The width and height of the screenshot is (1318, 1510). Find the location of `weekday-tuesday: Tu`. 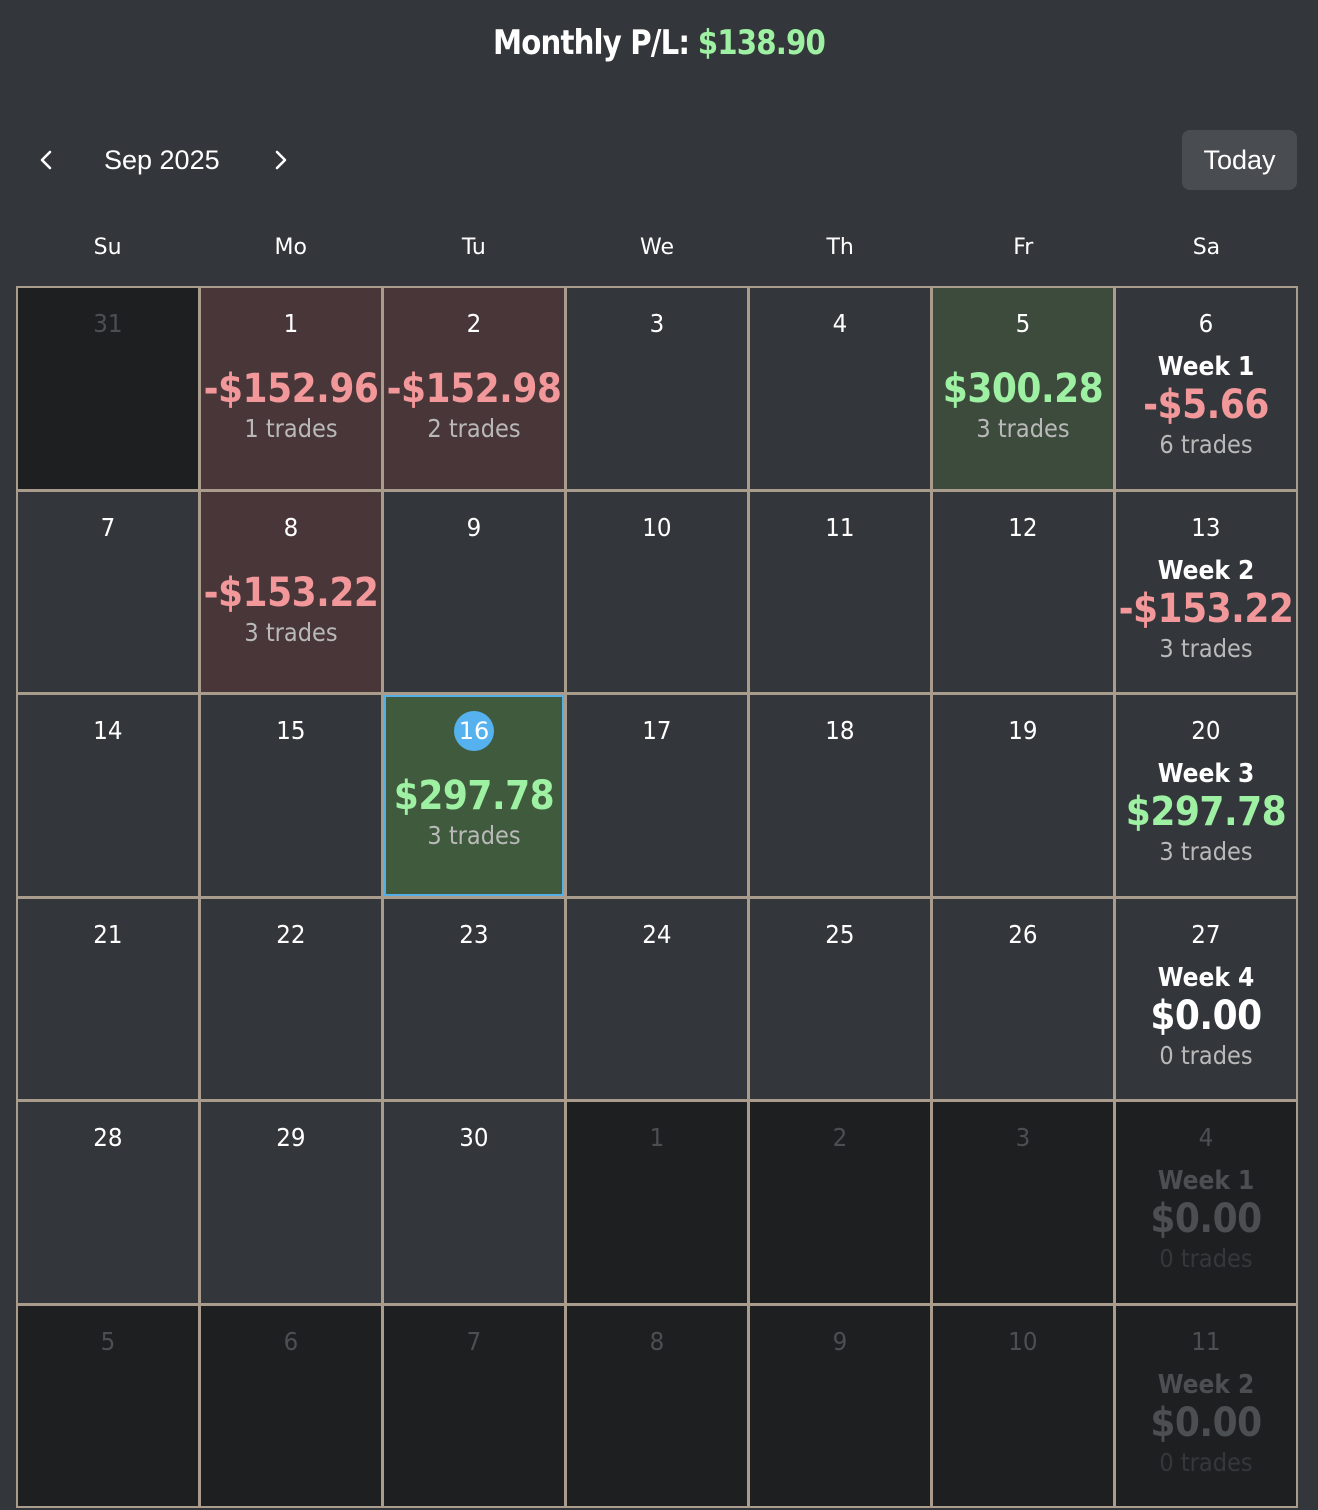

weekday-tuesday: Tu is located at coordinates (473, 247).